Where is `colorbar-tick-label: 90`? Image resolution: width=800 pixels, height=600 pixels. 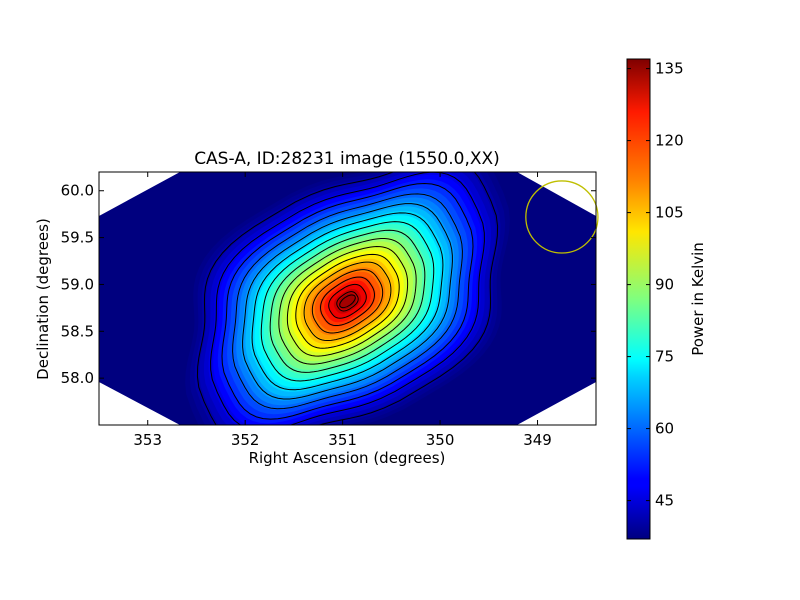 colorbar-tick-label: 90 is located at coordinates (664, 285).